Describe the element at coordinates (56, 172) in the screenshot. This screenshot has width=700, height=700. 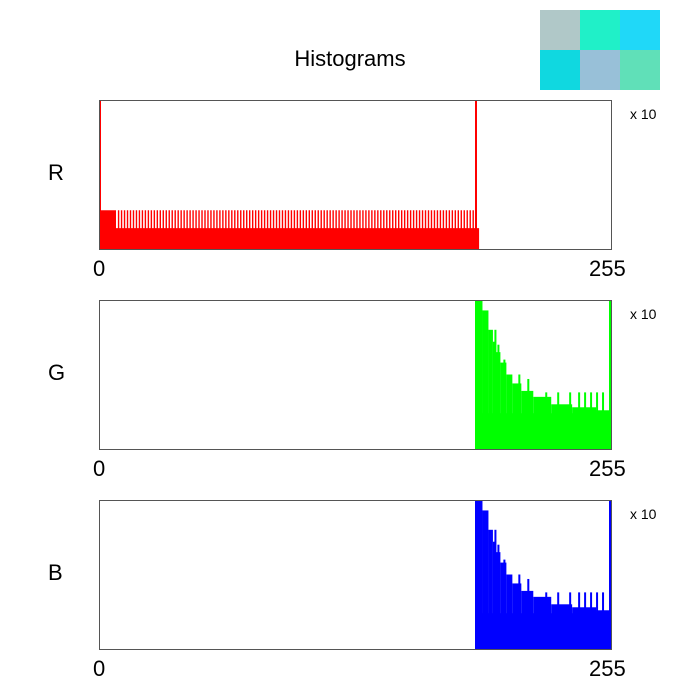
I see `channel-label-r: R` at that location.